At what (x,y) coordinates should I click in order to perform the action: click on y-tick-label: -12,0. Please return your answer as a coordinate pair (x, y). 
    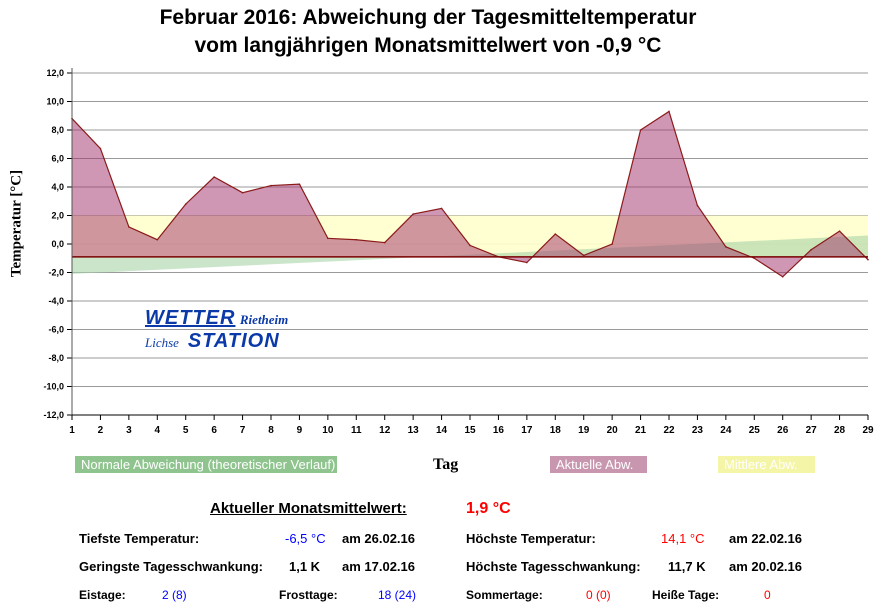
    Looking at the image, I should click on (53, 415).